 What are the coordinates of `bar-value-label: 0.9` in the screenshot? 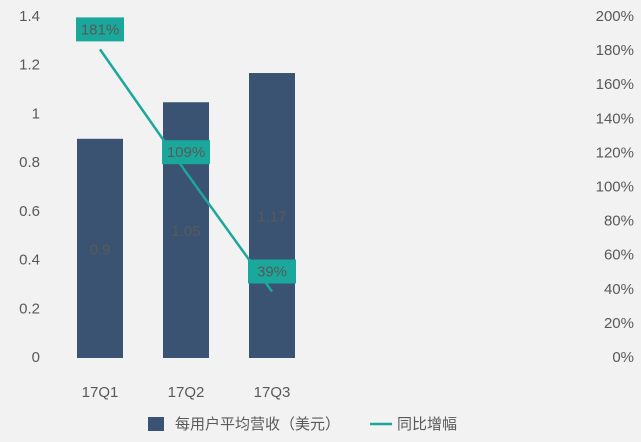 It's located at (100, 249).